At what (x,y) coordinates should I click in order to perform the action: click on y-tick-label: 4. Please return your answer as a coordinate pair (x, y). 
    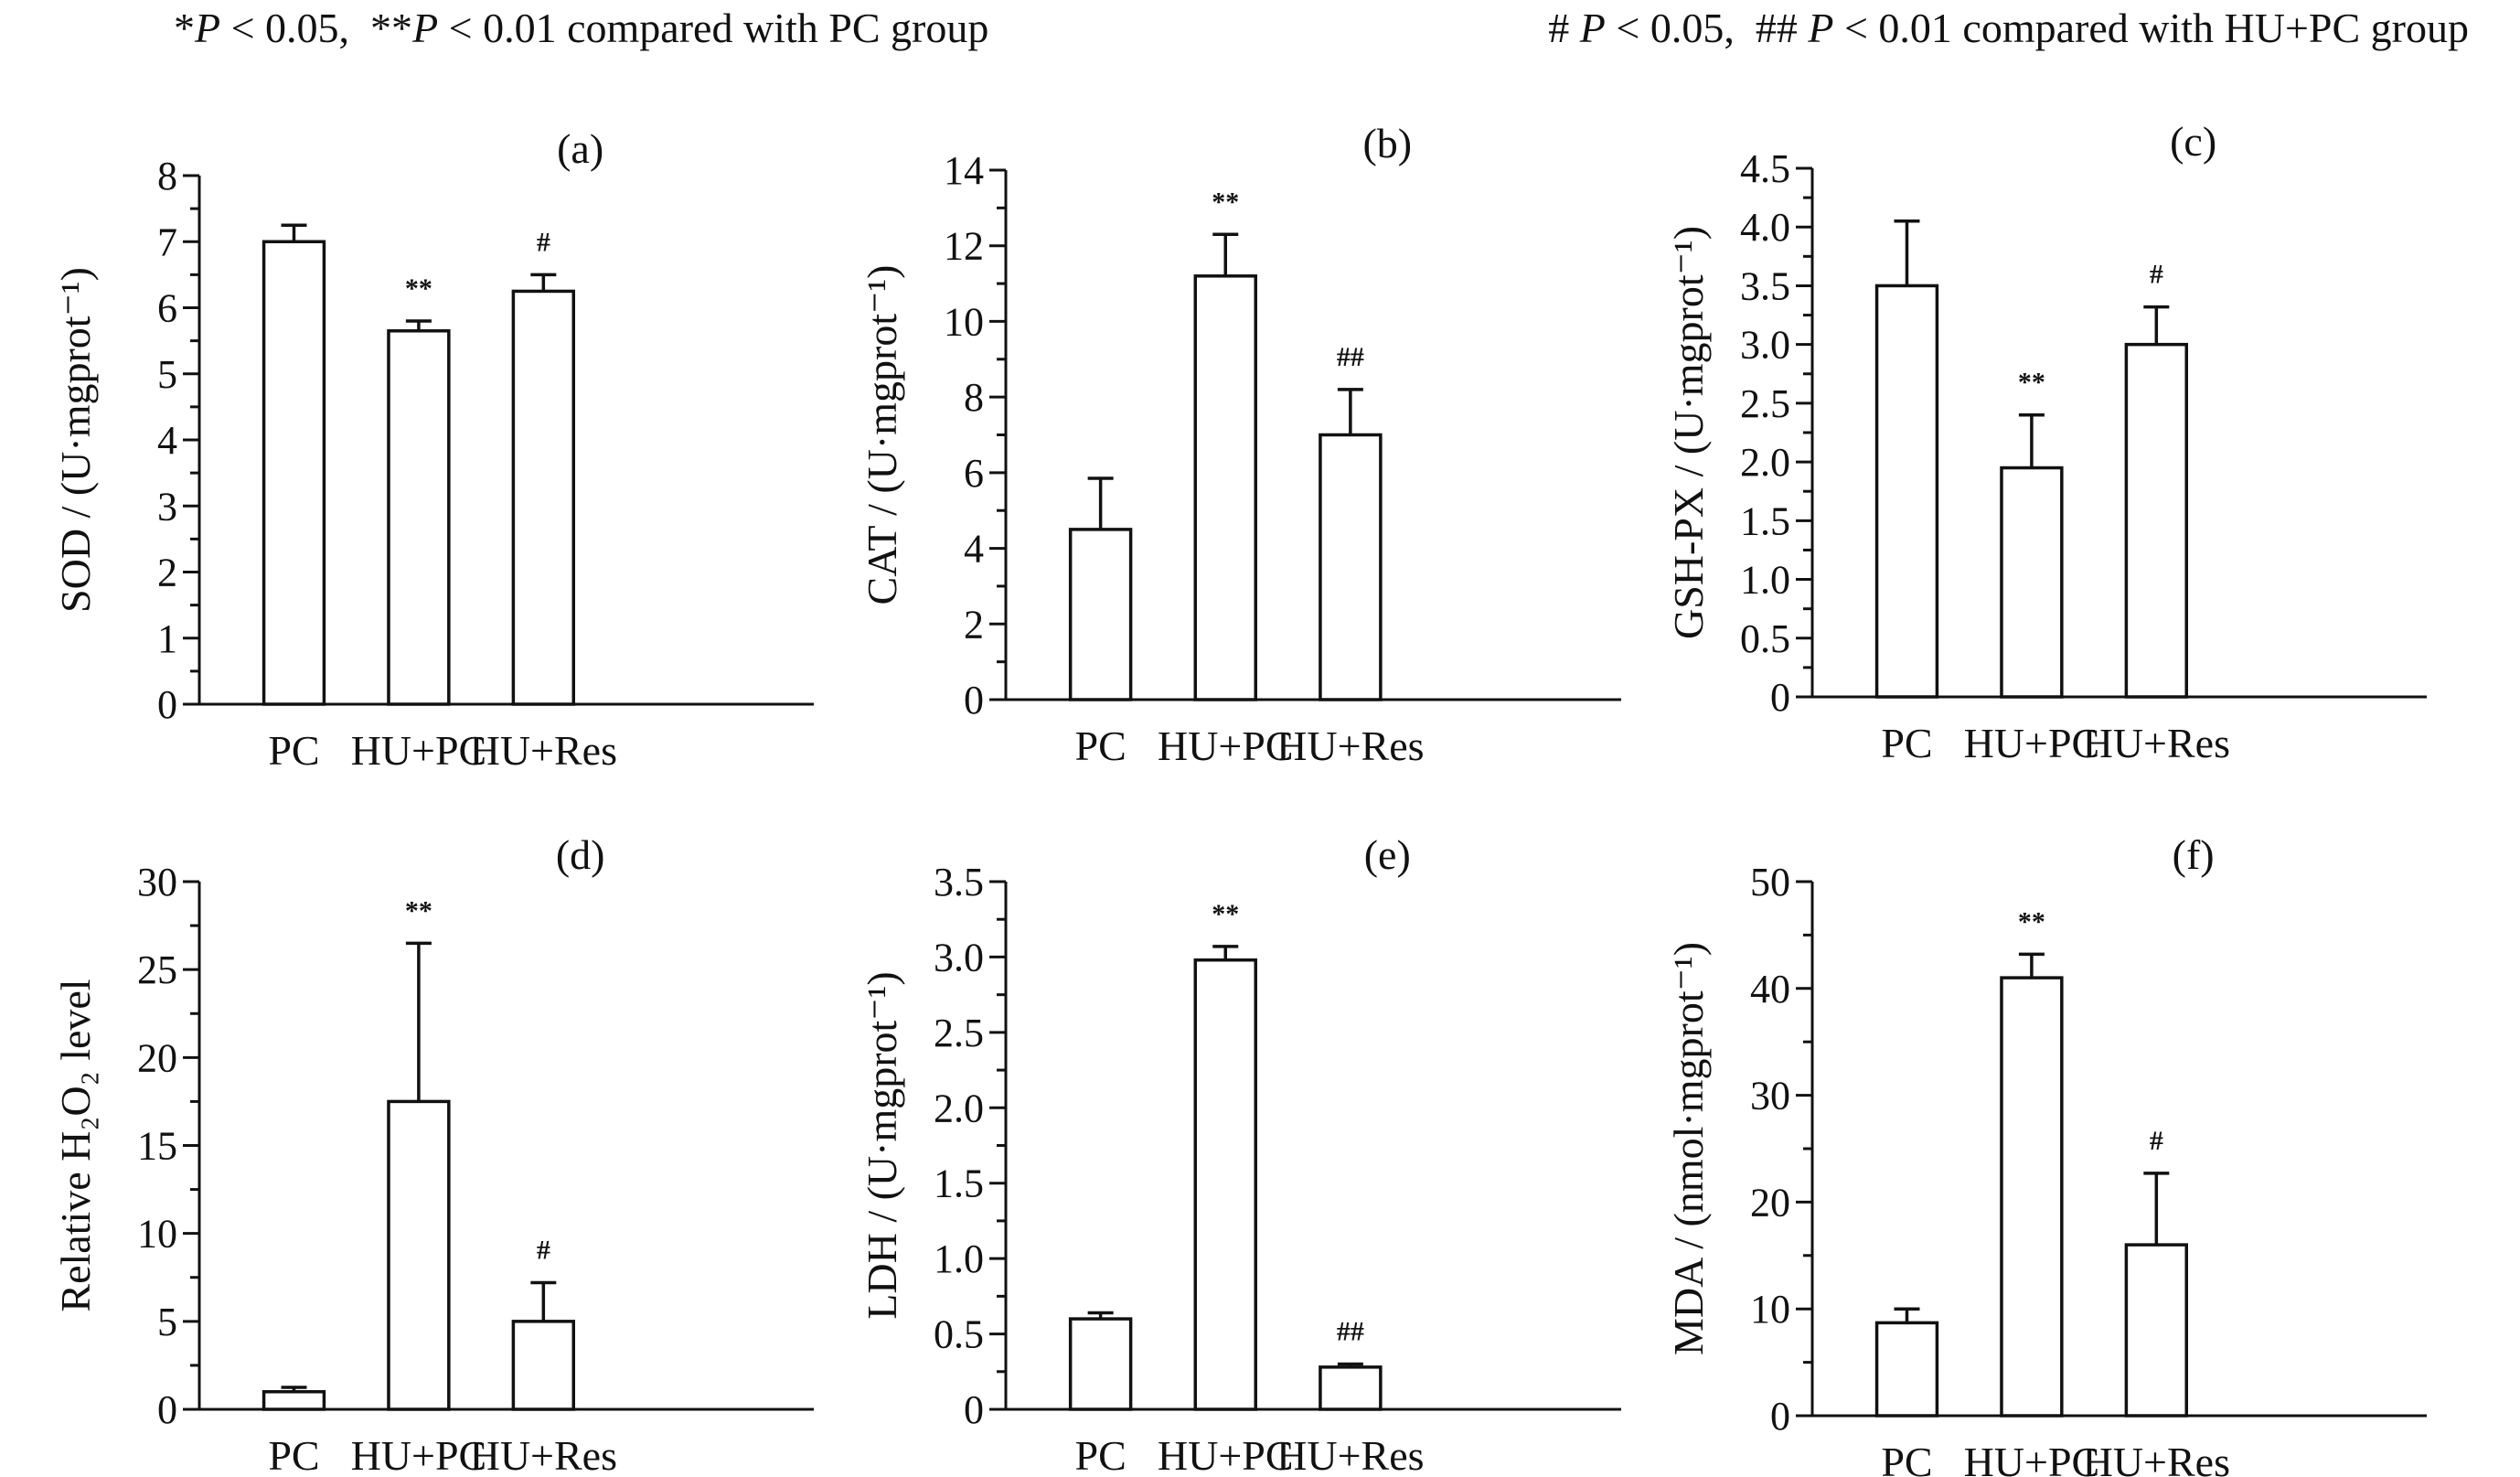
    Looking at the image, I should click on (167, 441).